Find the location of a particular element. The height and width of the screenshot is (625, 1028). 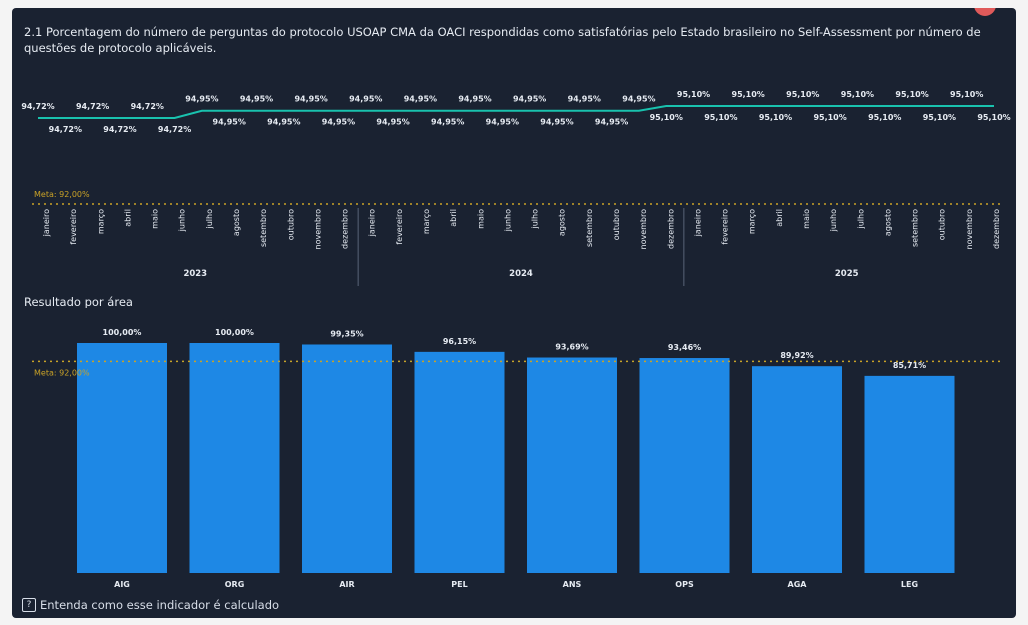

category-label: LEG is located at coordinates (909, 584).